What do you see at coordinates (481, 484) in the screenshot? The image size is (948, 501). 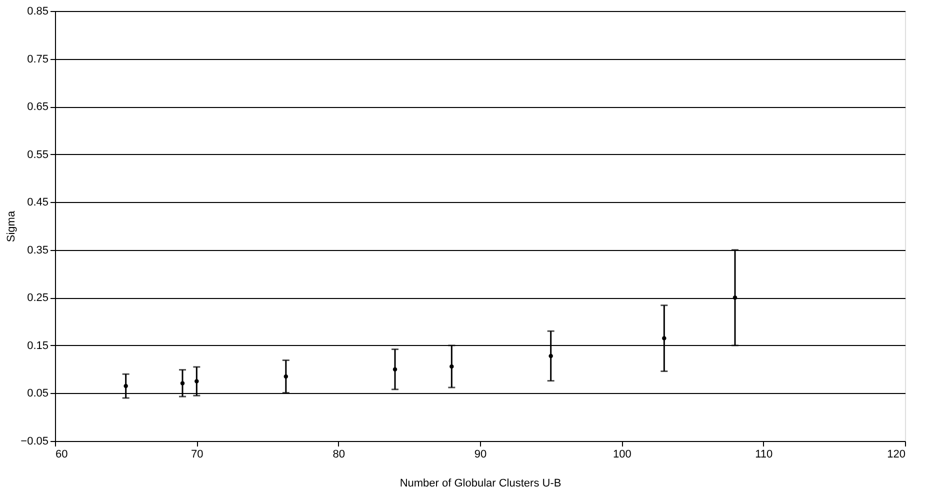 I see `x-axis-title: Number of Globular Clusters U-B` at bounding box center [481, 484].